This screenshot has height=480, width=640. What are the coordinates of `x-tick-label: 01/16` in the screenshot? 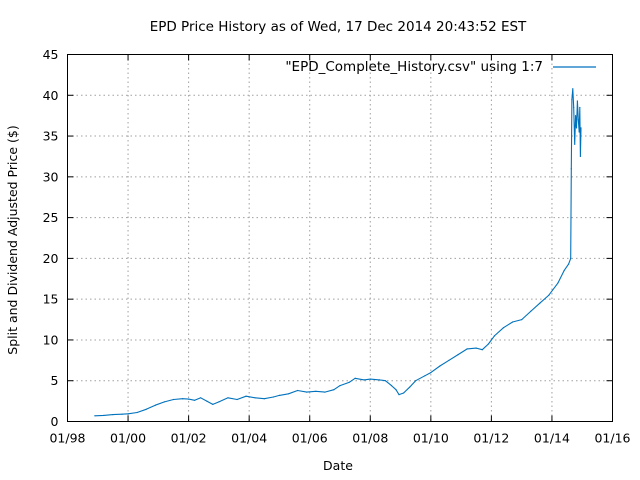 It's located at (612, 438).